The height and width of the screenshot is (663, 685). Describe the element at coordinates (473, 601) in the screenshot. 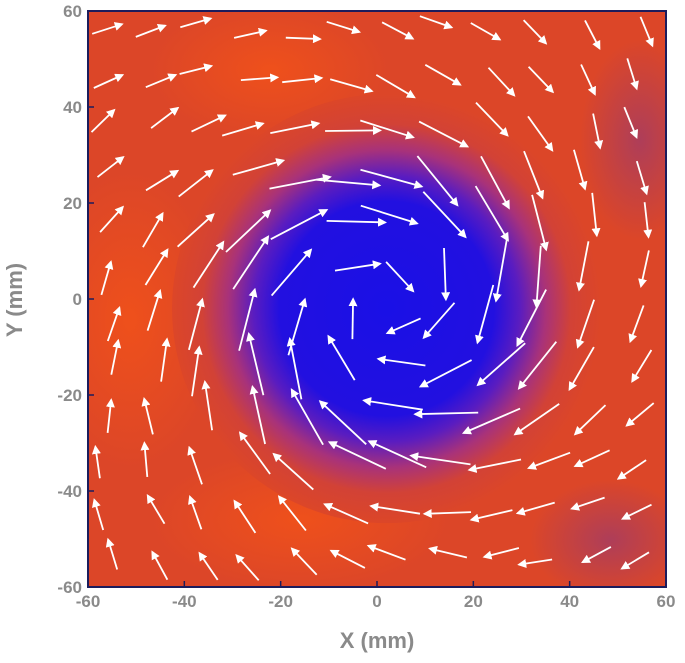

I see `x-tick-label: 20` at that location.